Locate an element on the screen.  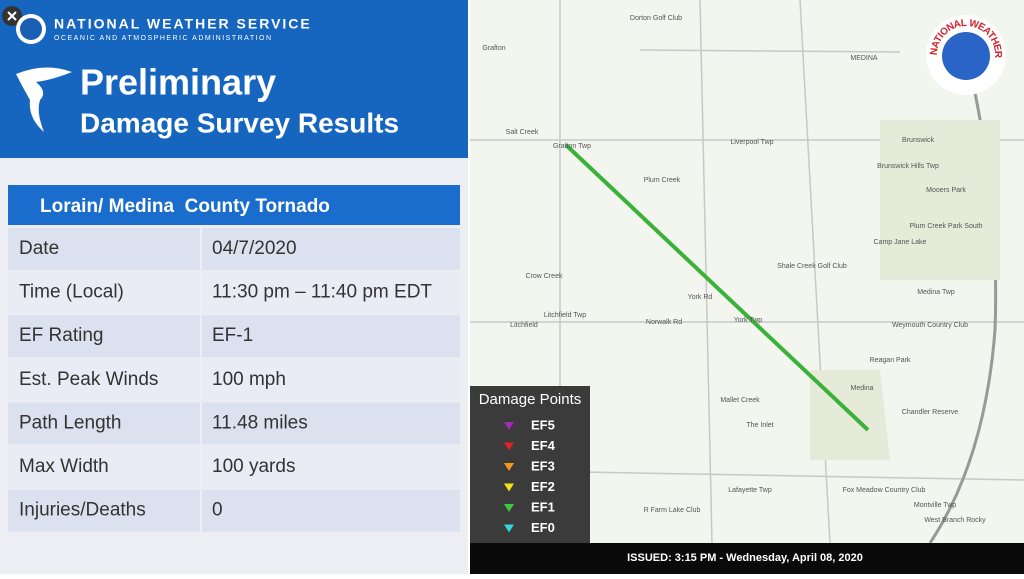
place-label: R Farm Lake Club is located at coordinates (672, 510).